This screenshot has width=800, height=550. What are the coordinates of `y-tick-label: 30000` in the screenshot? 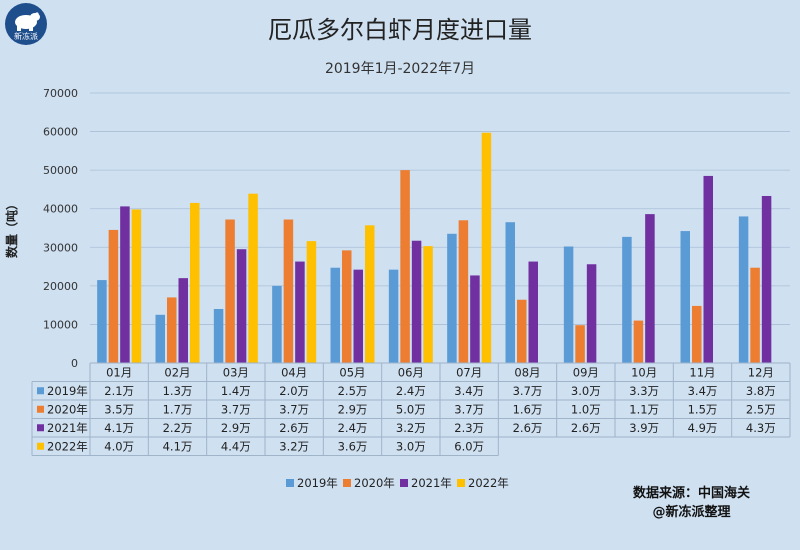 It's located at (60, 247).